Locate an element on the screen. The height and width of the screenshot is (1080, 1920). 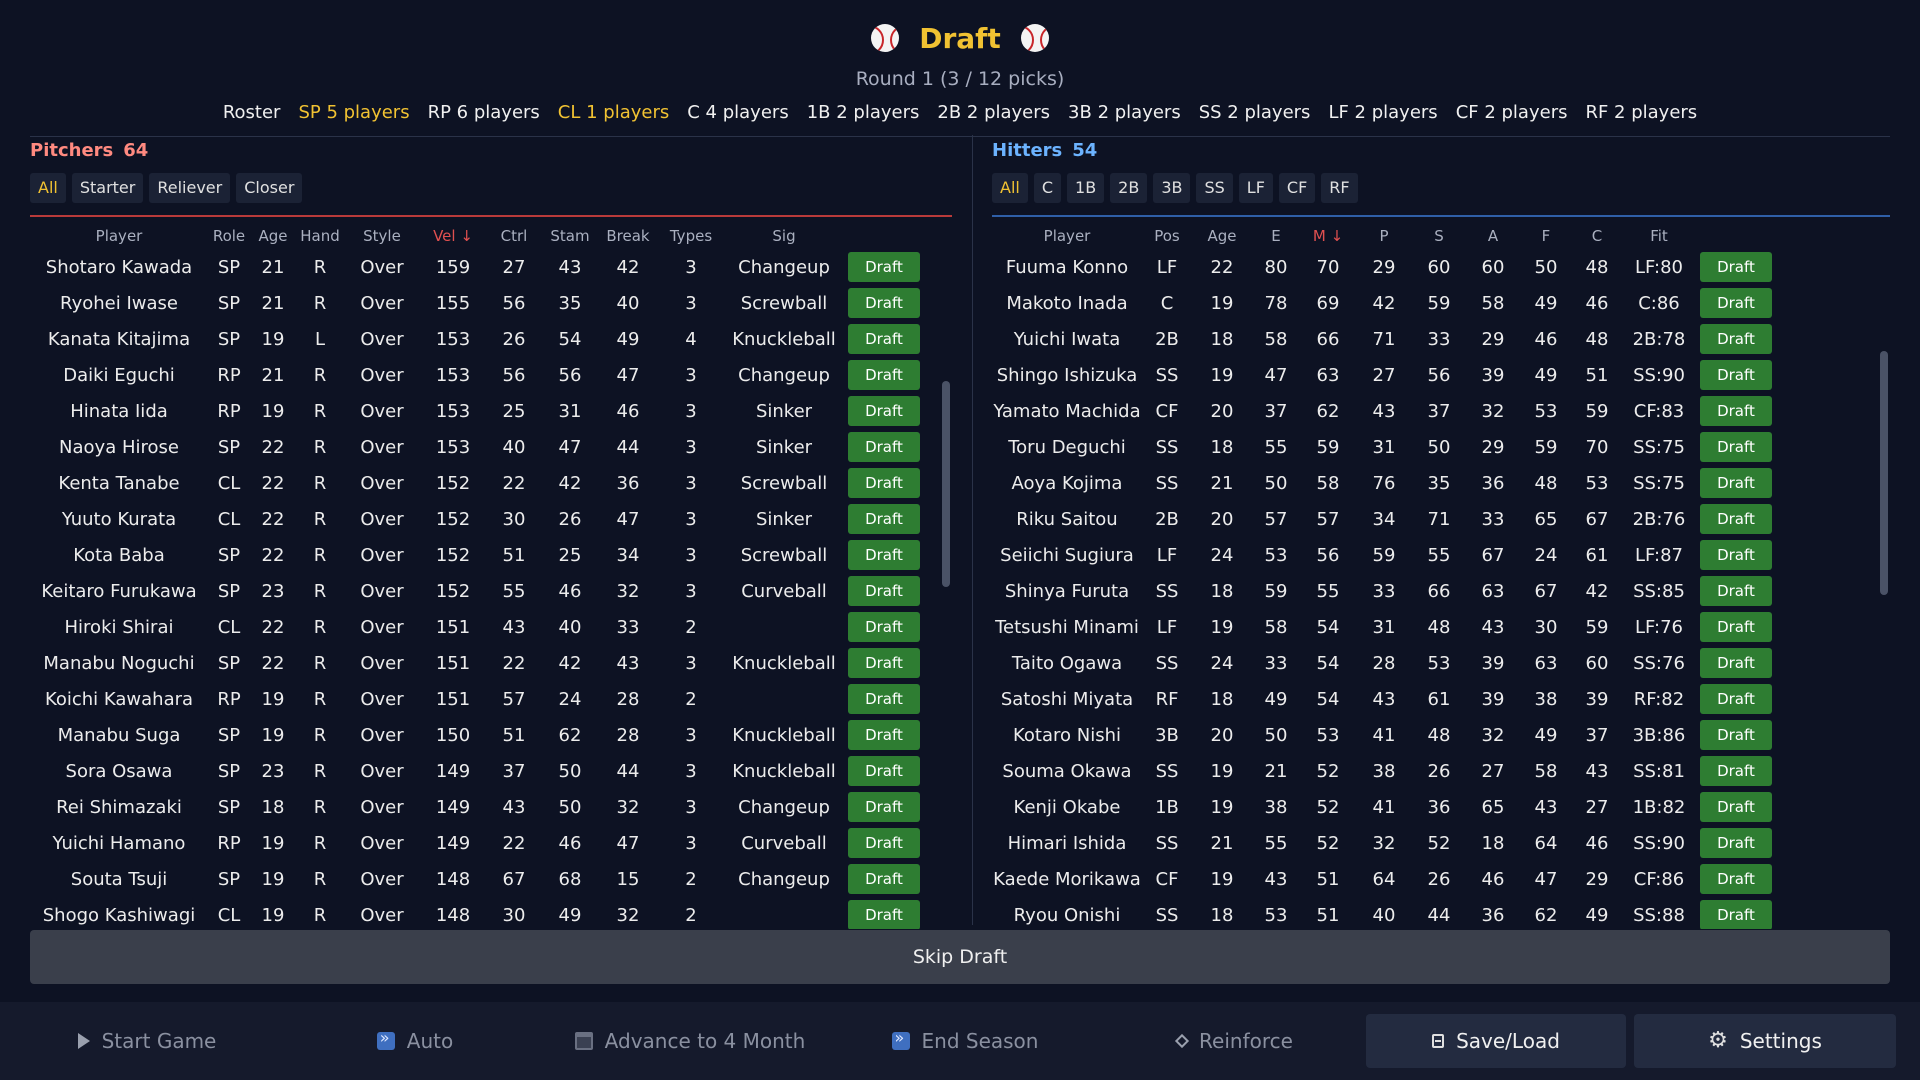
column-header: Pos is located at coordinates (1167, 236).